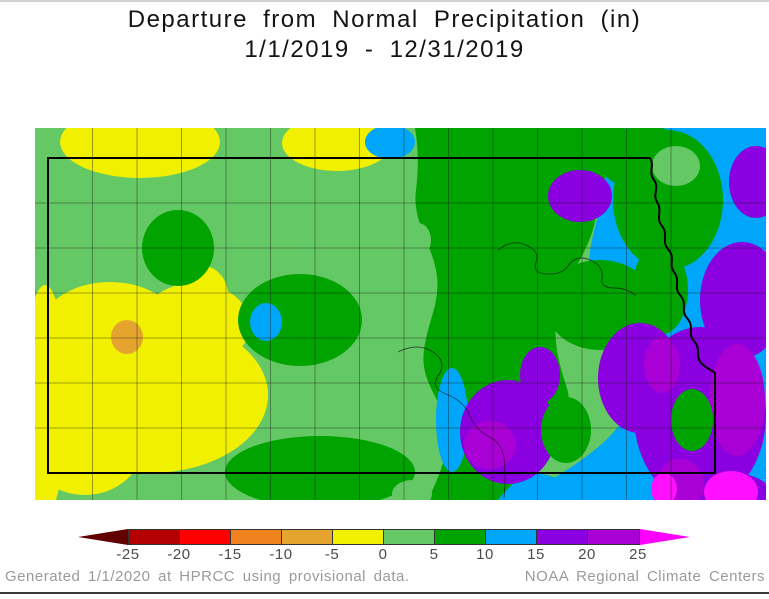  Describe the element at coordinates (517, 370) in the screenshot. I see `river-lines` at that location.